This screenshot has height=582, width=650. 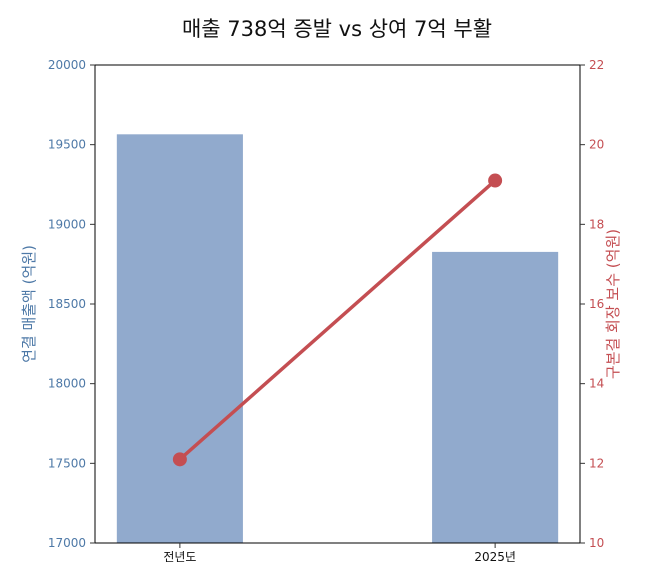 I want to click on y-axis-left-label: 연결 매출액 (억원), so click(x=29, y=304).